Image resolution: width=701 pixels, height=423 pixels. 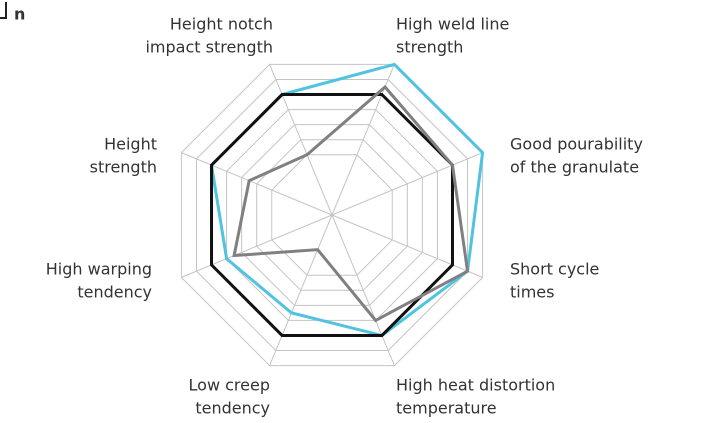 I want to click on axis-label: High heat distortion, so click(x=475, y=385).